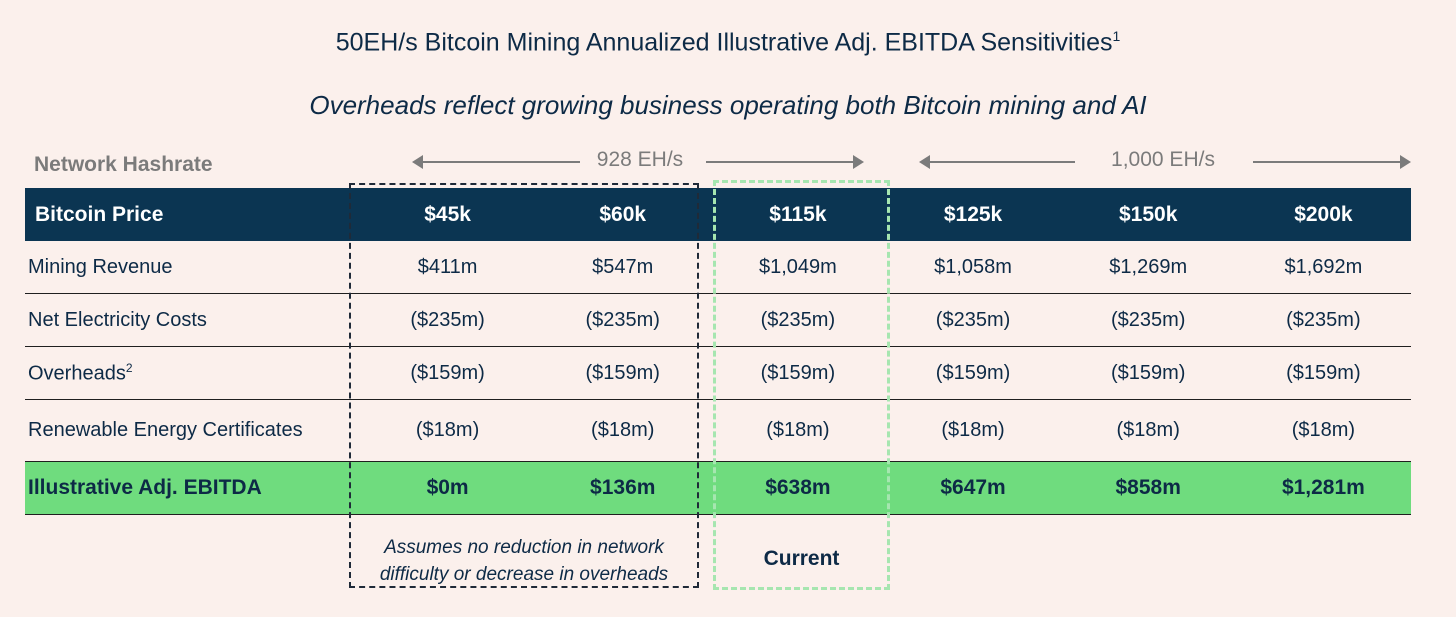 Image resolution: width=1456 pixels, height=617 pixels. I want to click on row-label: Net Electricity Costs, so click(192, 320).